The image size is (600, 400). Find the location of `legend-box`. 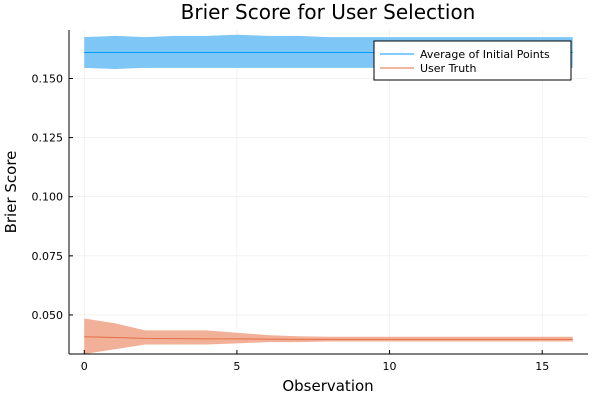

legend-box is located at coordinates (472, 60).